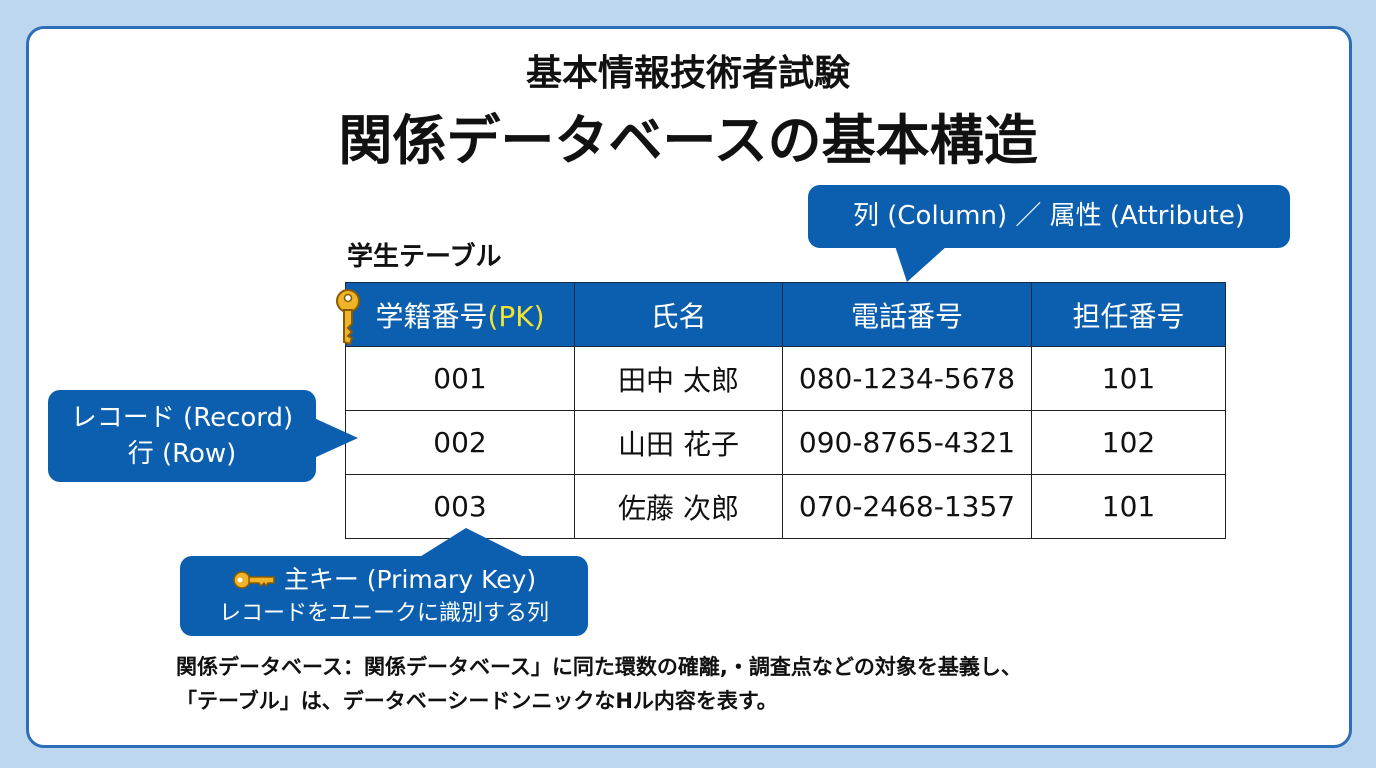  I want to click on table-header-row: 学籍番号(PK) 氏名 電話番号 担任番号, so click(785, 314).